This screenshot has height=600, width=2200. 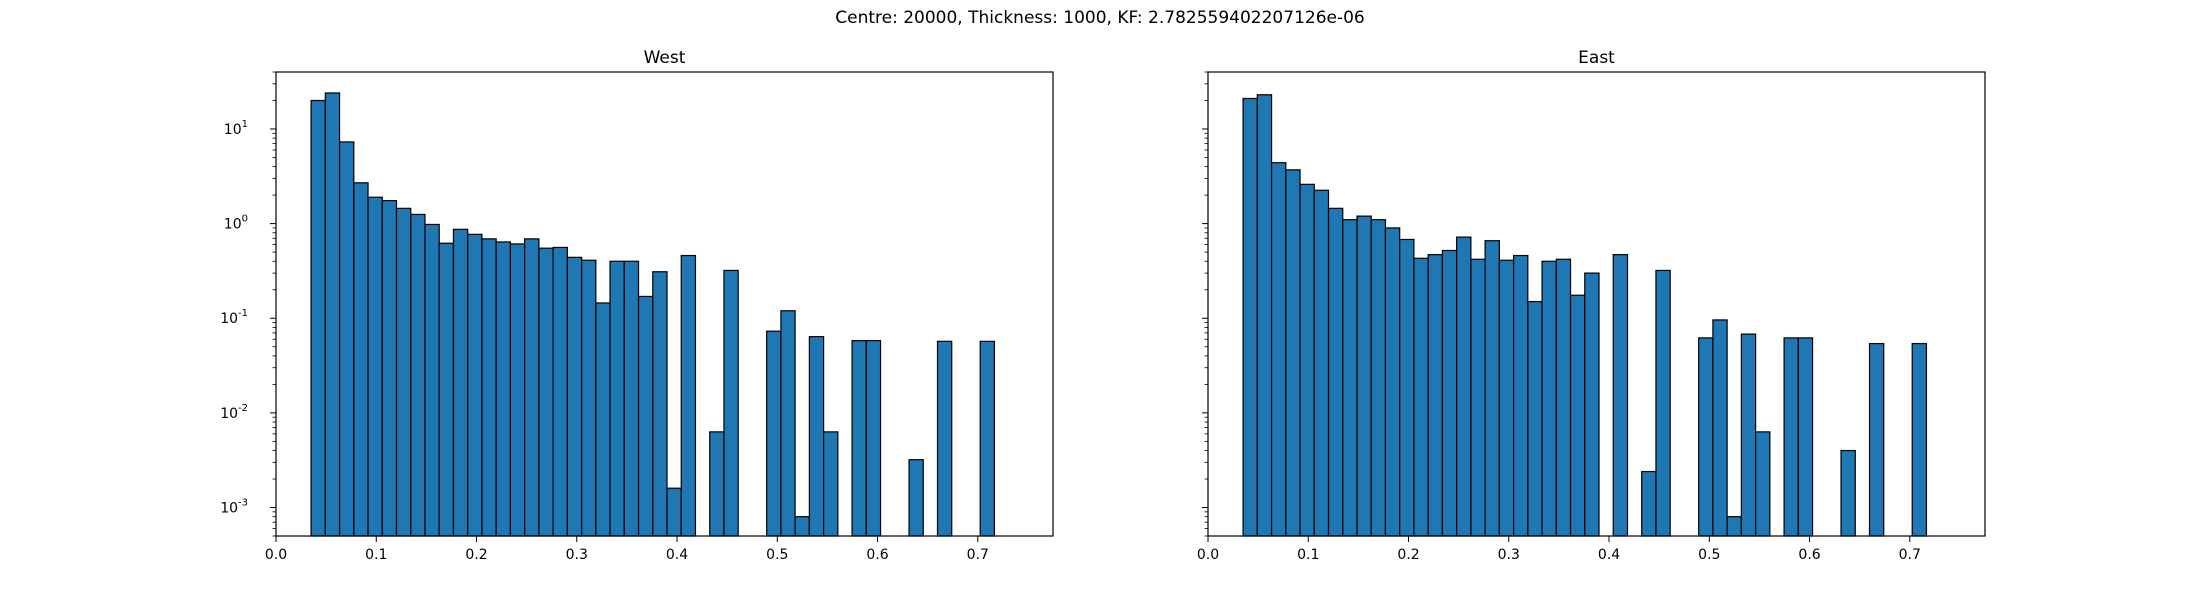 I want to click on y-tick-label: 10⁻¹, so click(x=234, y=317).